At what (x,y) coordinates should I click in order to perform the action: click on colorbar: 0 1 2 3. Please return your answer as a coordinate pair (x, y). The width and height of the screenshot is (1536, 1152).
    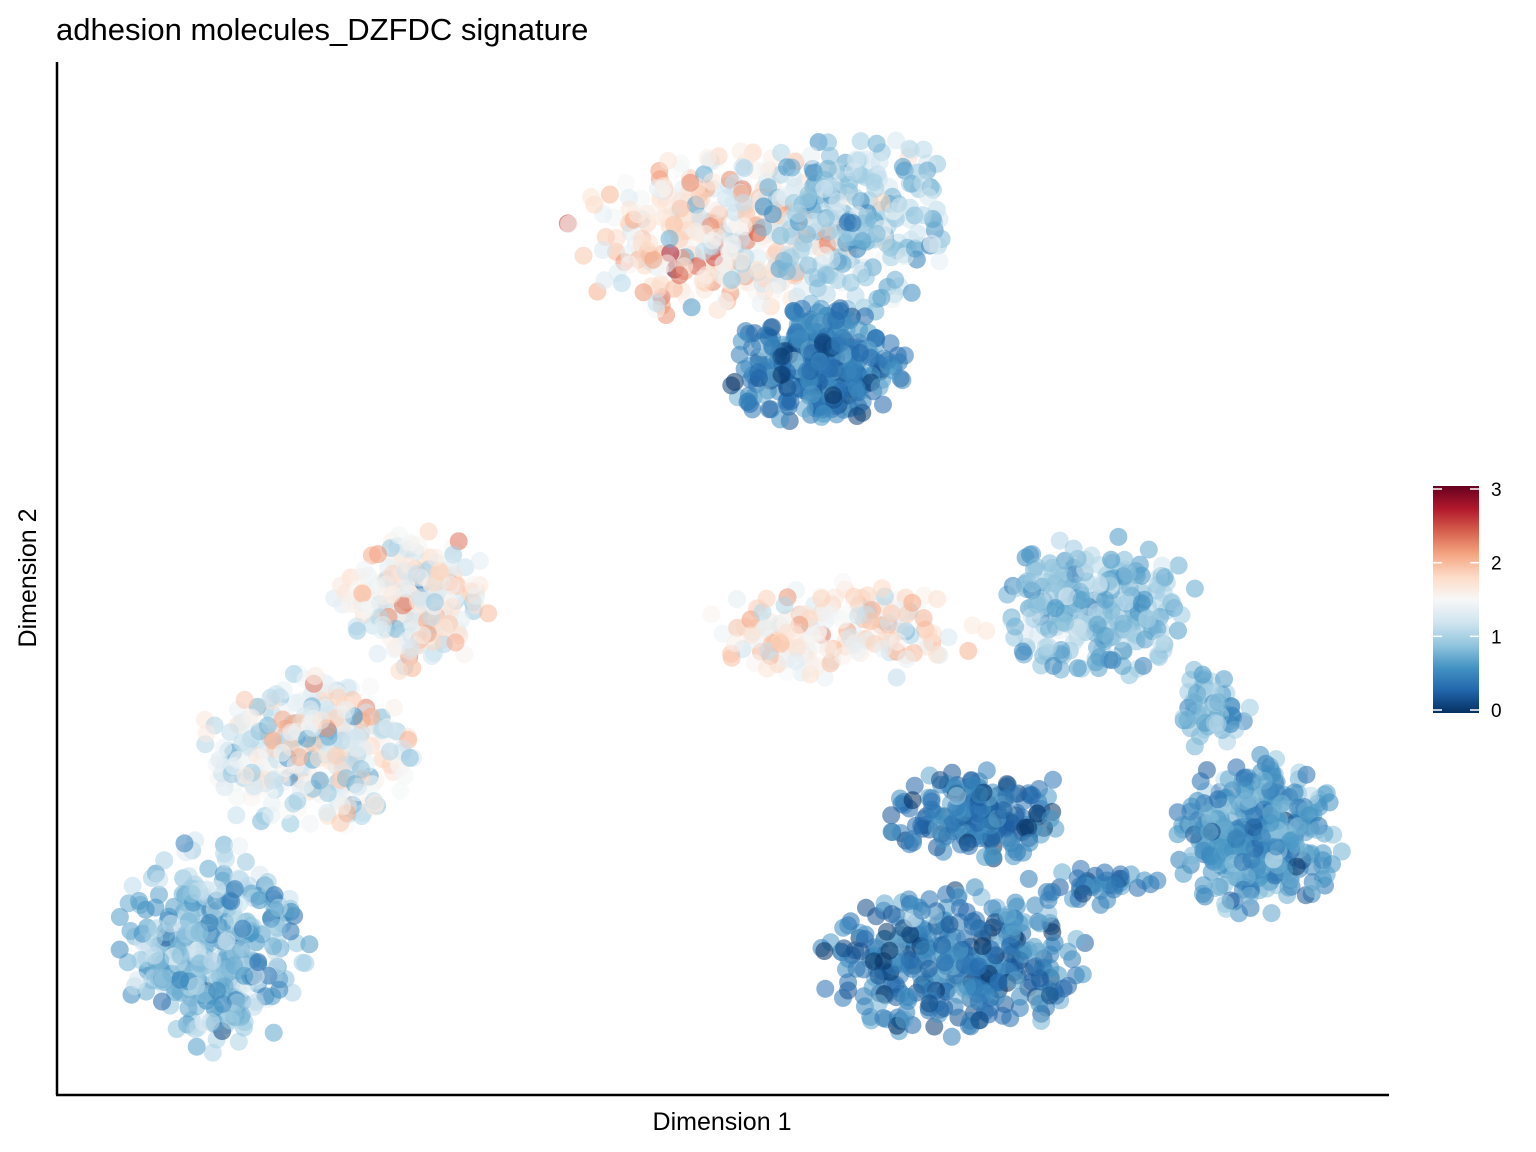
    Looking at the image, I should click on (1467, 601).